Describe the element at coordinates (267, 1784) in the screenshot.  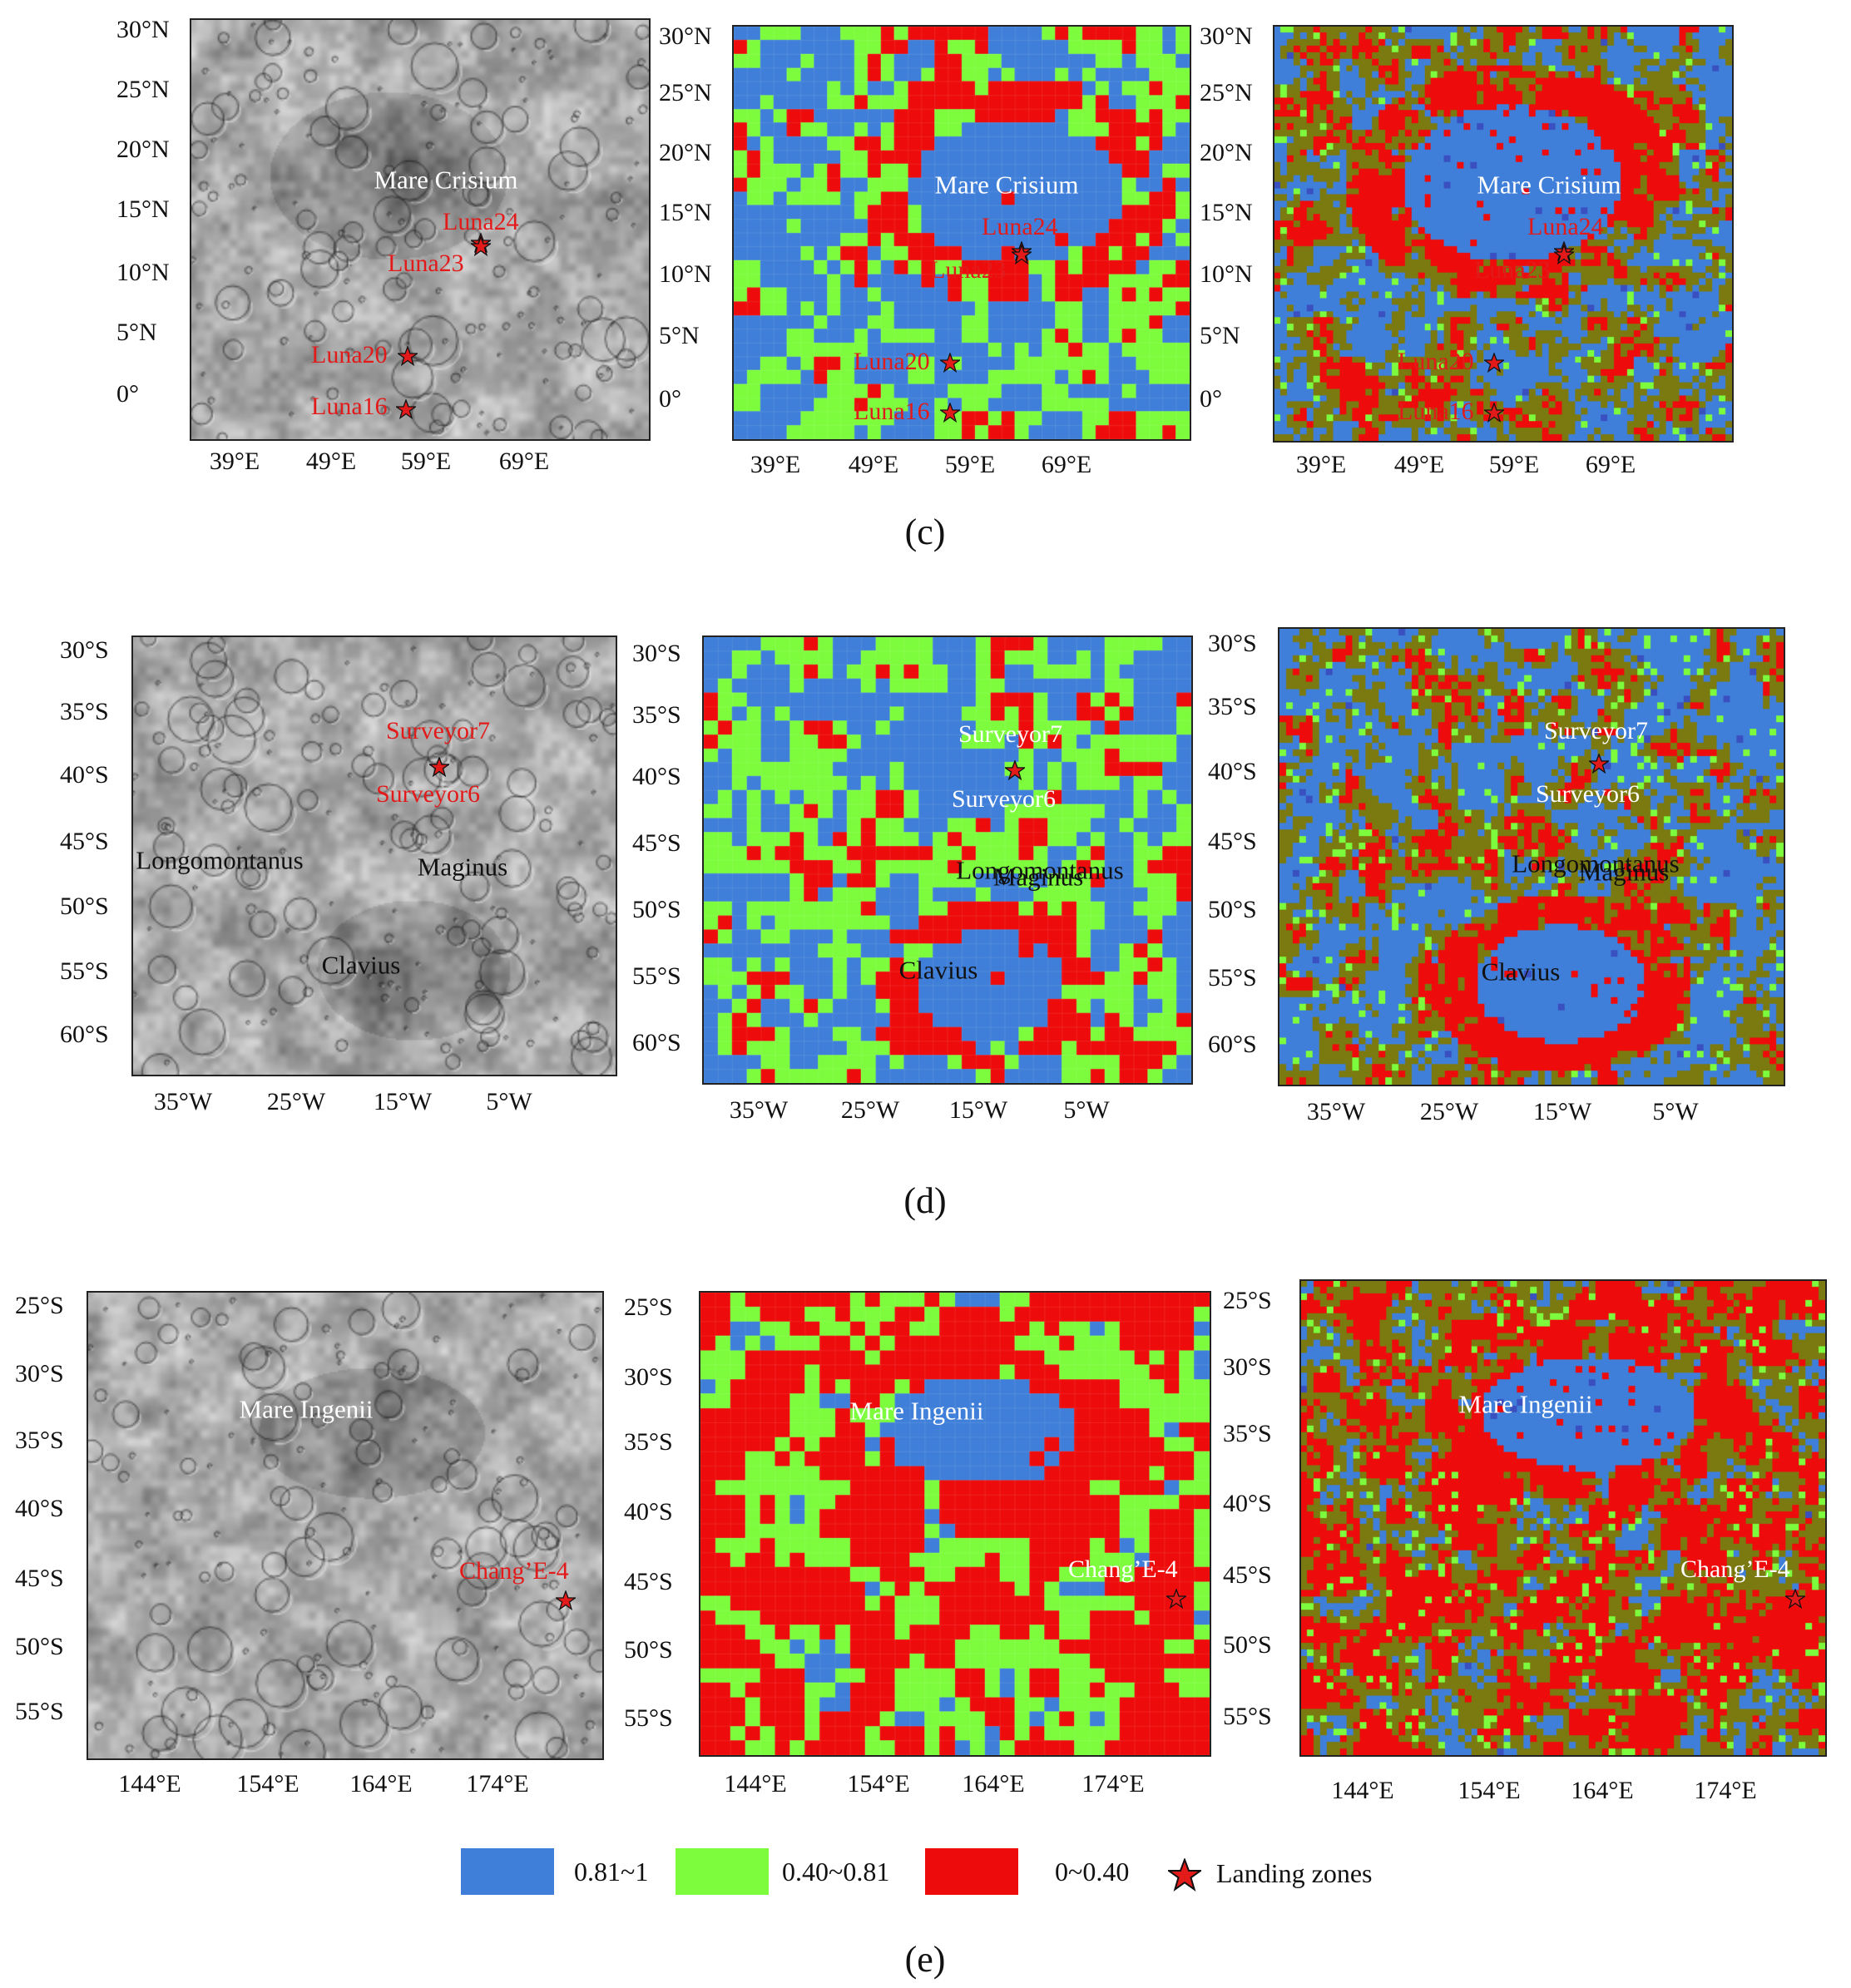
I see `x-tick-label-e1: 154°E` at that location.